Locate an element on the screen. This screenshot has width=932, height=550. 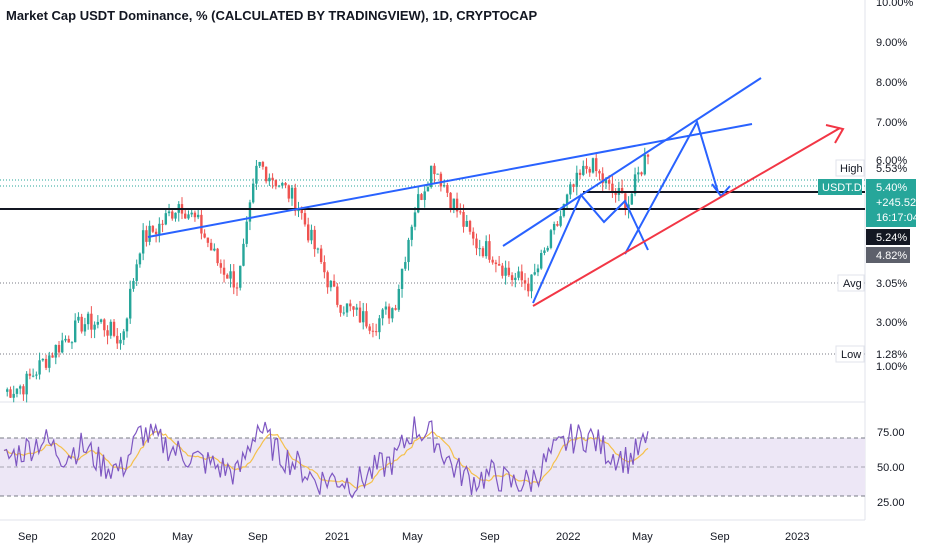
y-tick-label: 8.00% is located at coordinates (891, 83).